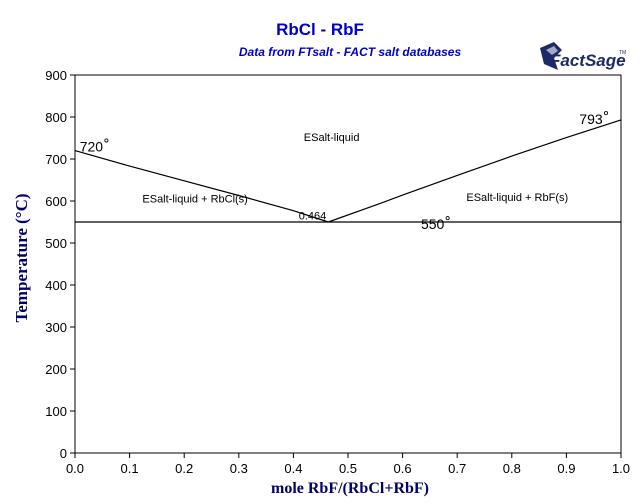  Describe the element at coordinates (348, 468) in the screenshot. I see `x-tick-label: 0.5` at that location.